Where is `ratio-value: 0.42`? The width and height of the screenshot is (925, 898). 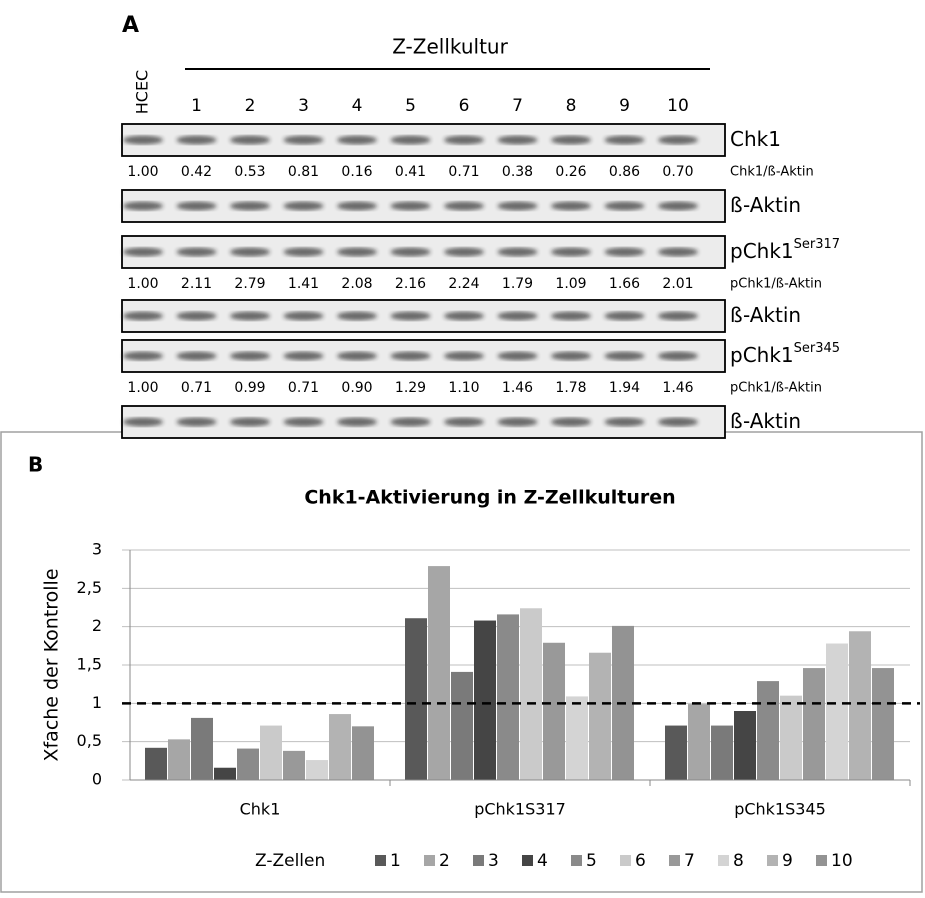 ratio-value: 0.42 is located at coordinates (196, 172).